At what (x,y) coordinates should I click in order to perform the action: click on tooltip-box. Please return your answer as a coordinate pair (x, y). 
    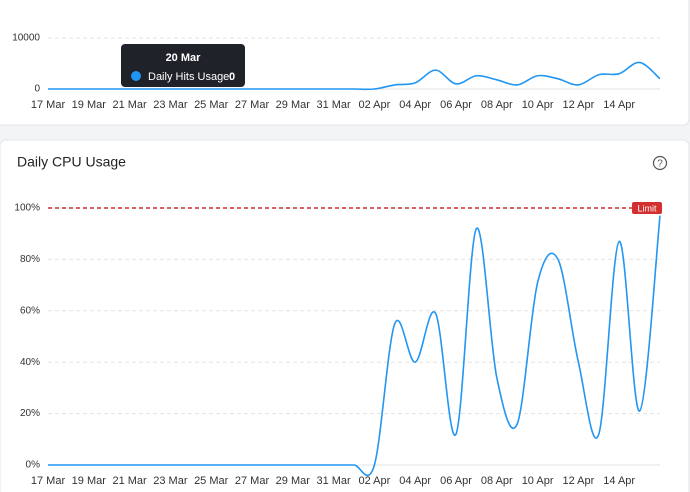
    Looking at the image, I should click on (183, 65).